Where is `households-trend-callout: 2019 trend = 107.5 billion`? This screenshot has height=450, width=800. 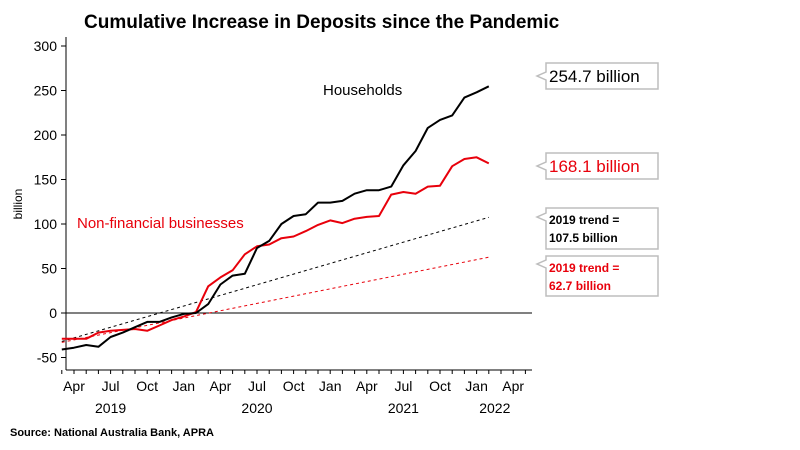
households-trend-callout: 2019 trend = 107.5 billion is located at coordinates (597, 228).